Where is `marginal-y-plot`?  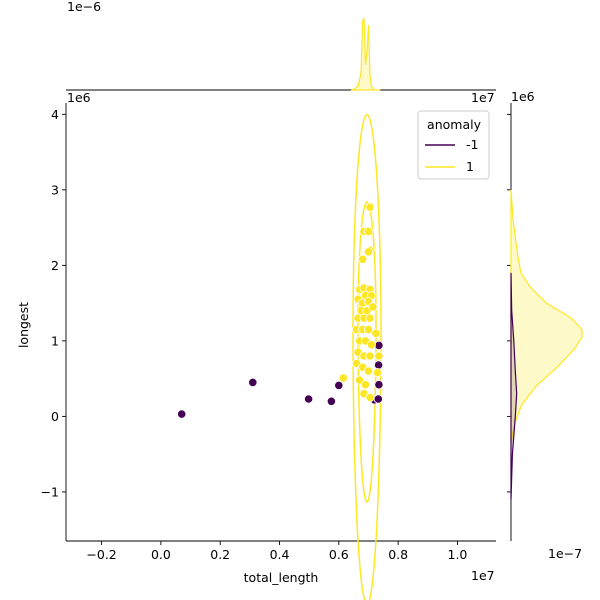
marginal-y-plot is located at coordinates (545, 322).